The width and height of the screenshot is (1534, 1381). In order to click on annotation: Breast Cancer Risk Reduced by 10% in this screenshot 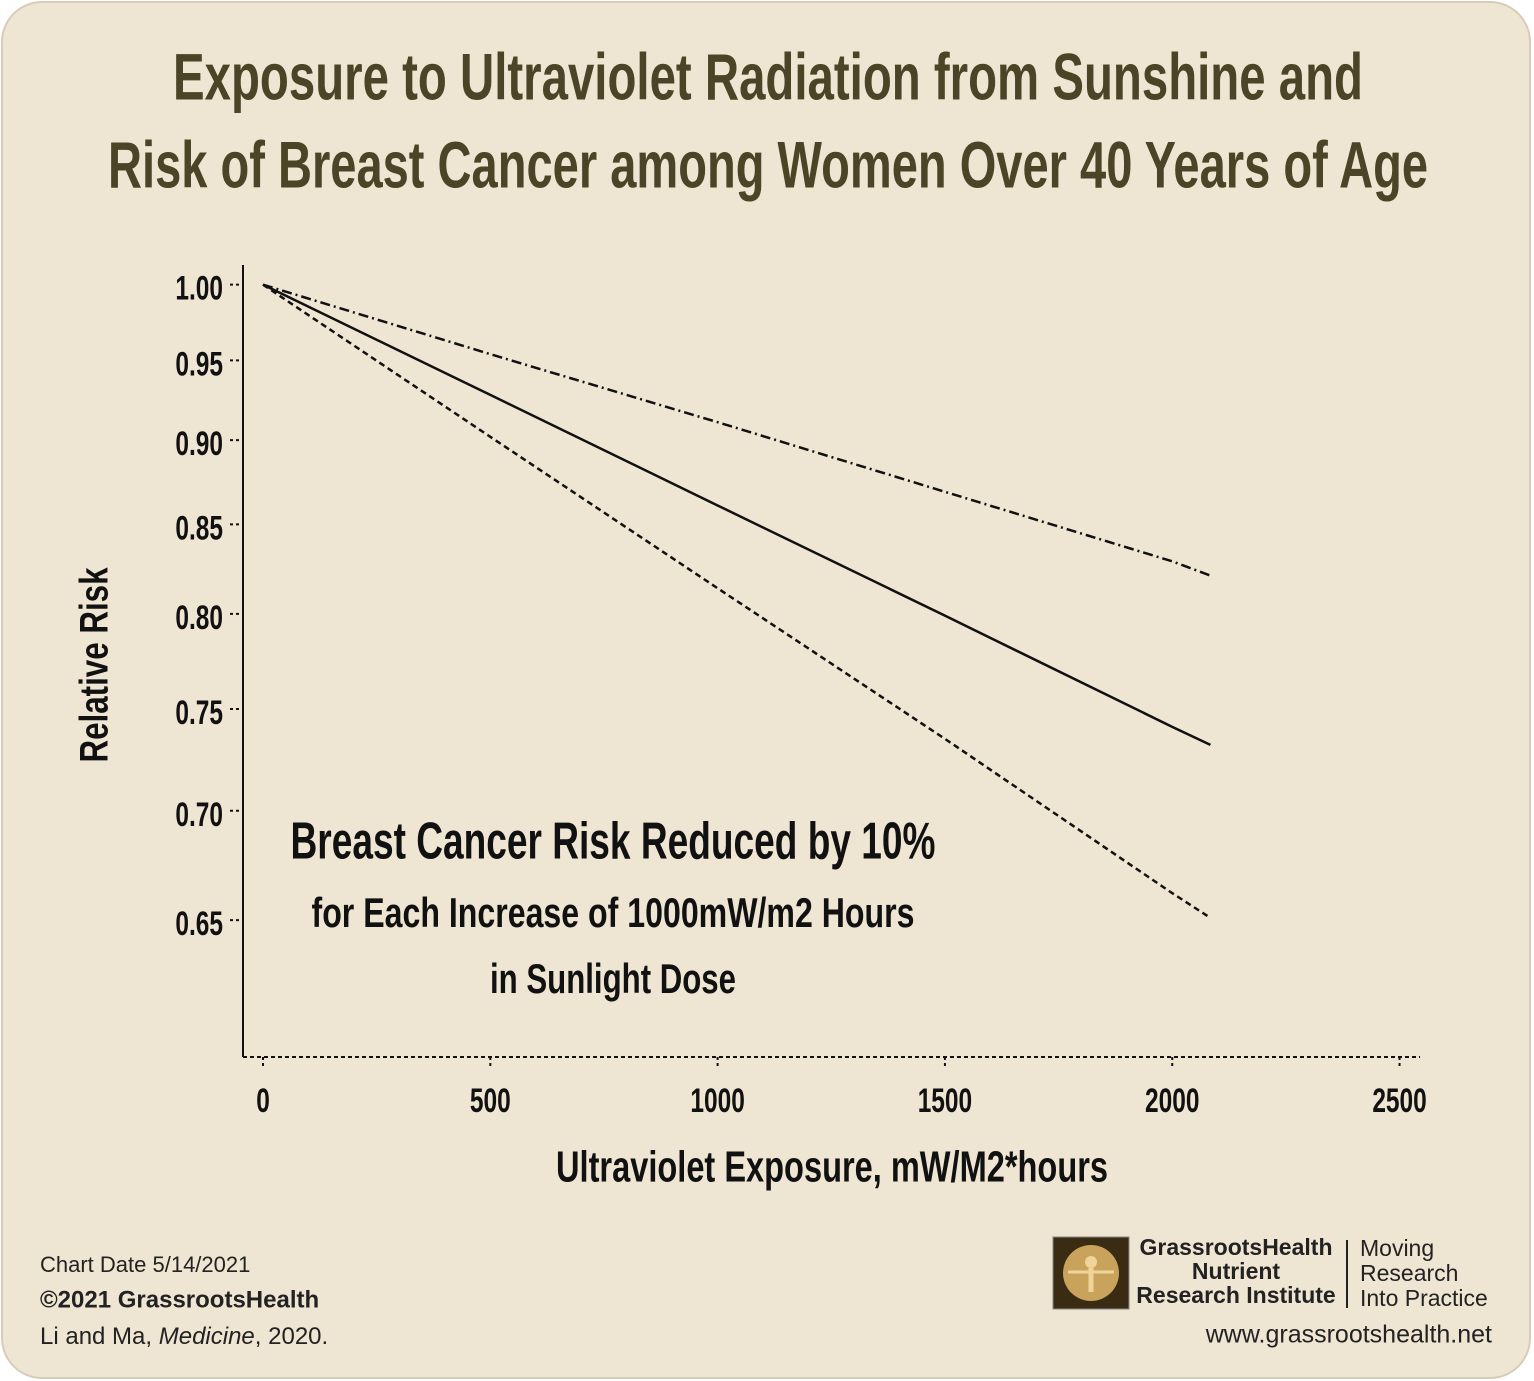, I will do `click(613, 842)`.